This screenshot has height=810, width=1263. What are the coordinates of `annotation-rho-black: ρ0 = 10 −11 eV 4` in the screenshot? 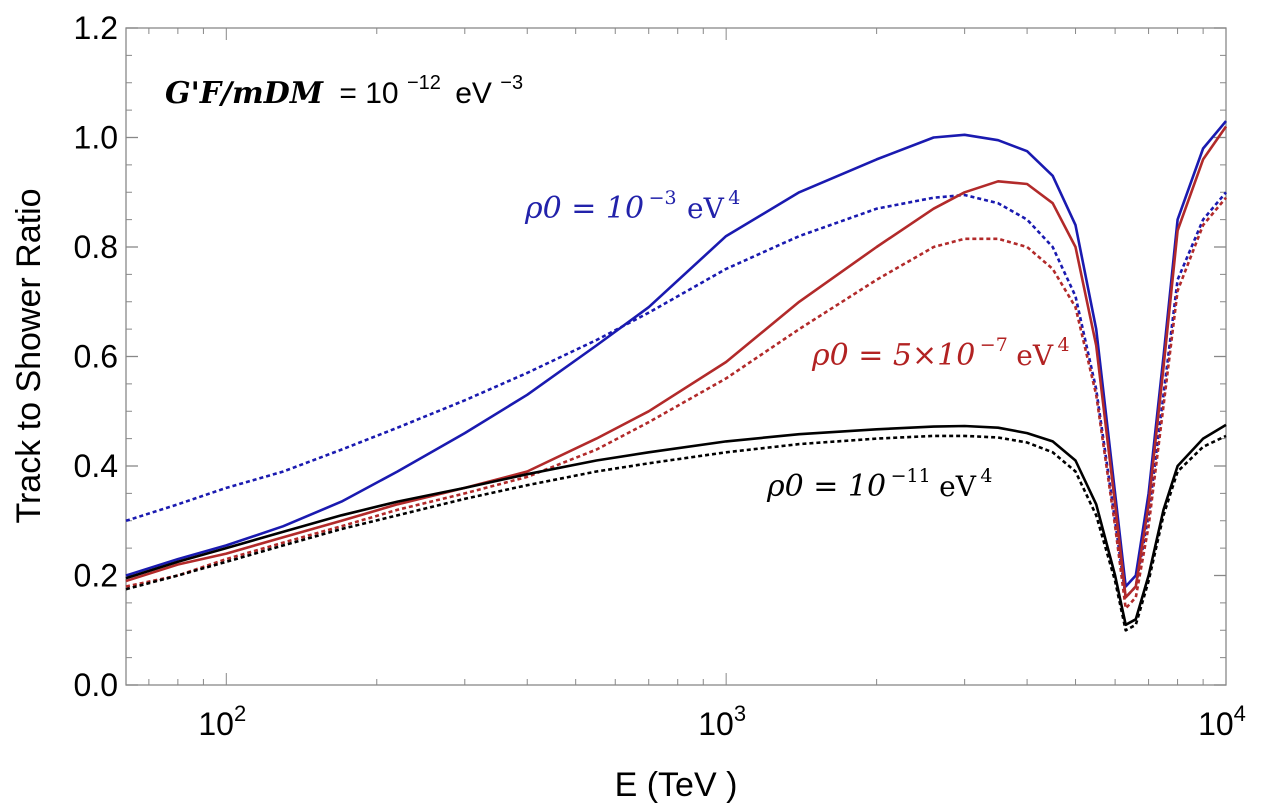 It's located at (879, 484).